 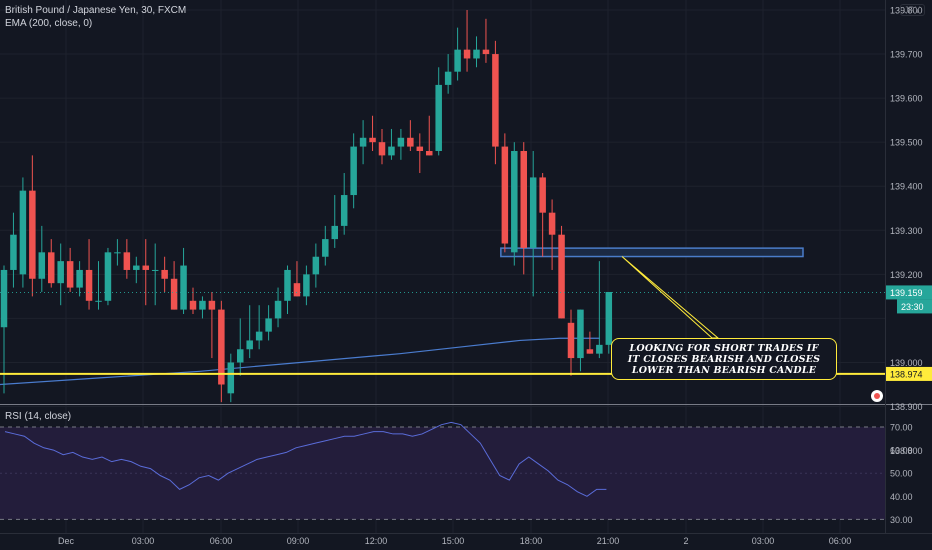 I want to click on time-tick-label: 09:00, so click(x=298, y=541).